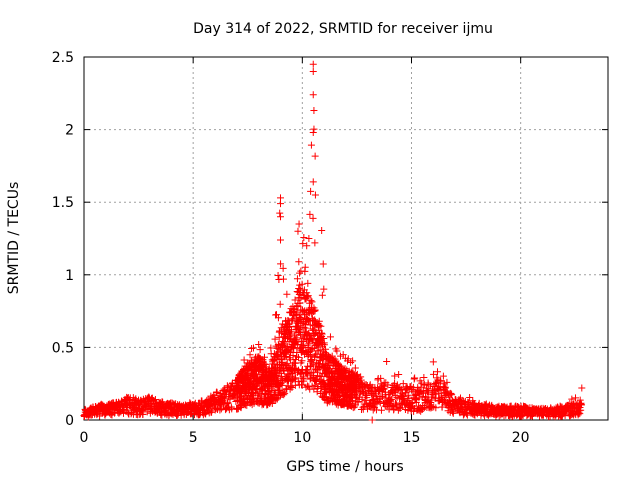  Describe the element at coordinates (69, 421) in the screenshot. I see `y-tick-label: 0` at that location.